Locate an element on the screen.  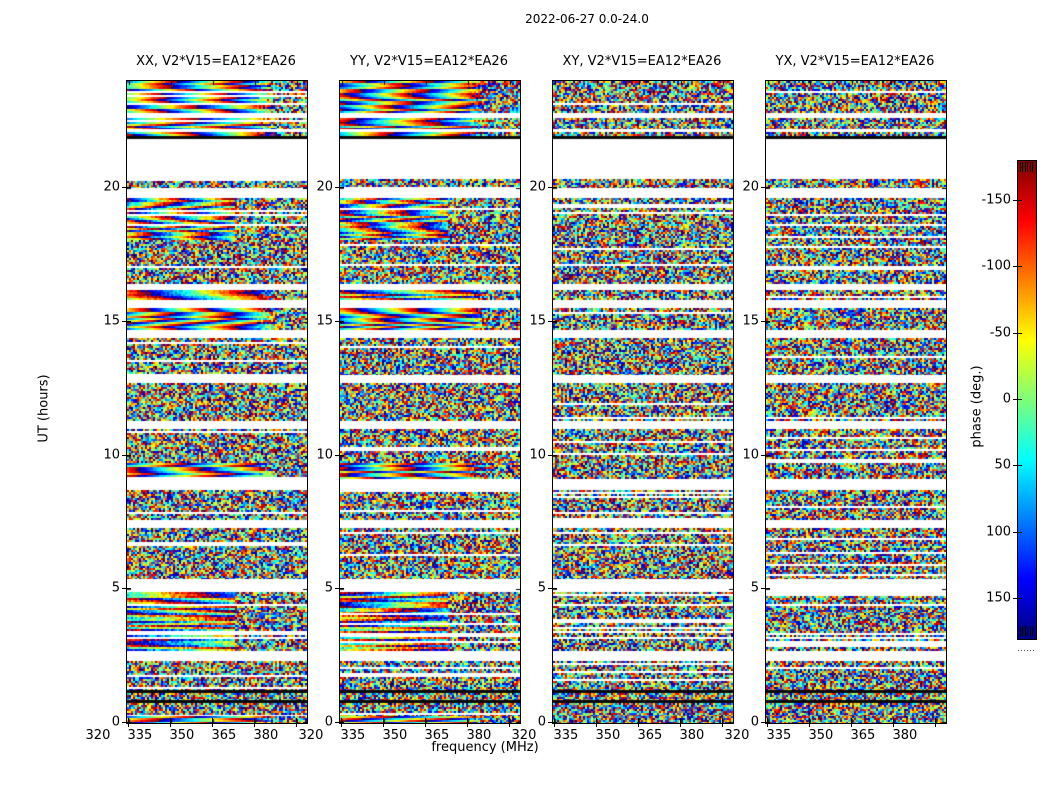
colorbar-underflow-marker is located at coordinates (1026, 650).